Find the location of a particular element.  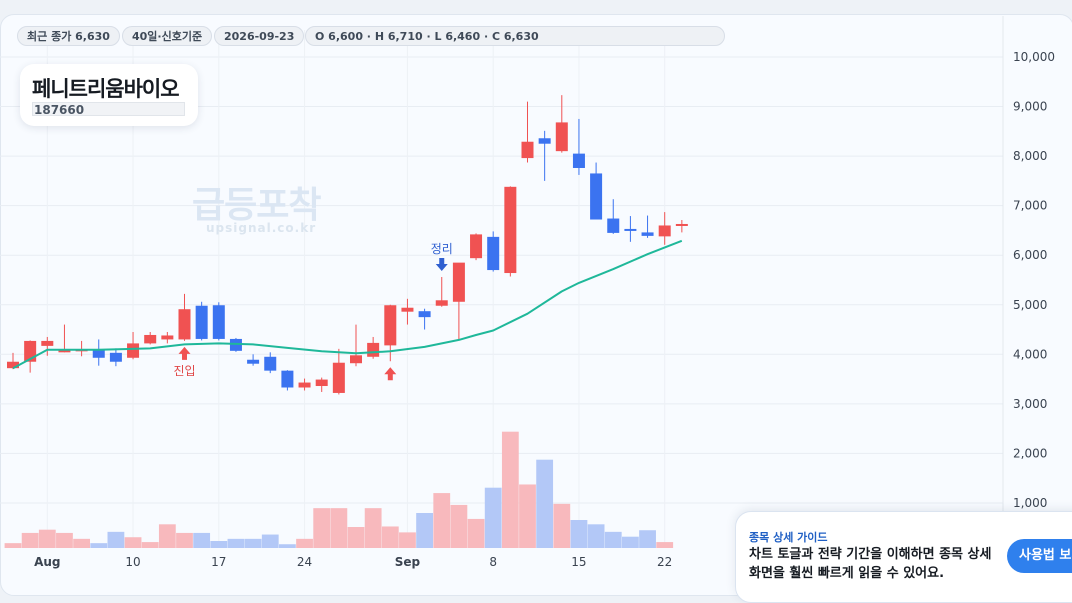

last-close-chip: 최근 종가 6,630 is located at coordinates (68, 36).